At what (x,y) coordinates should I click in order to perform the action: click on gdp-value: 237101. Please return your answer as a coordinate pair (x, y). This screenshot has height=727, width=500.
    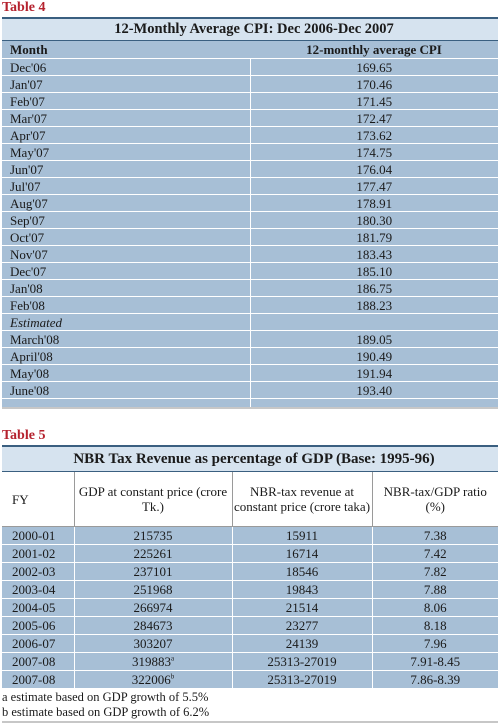
    Looking at the image, I should click on (153, 571).